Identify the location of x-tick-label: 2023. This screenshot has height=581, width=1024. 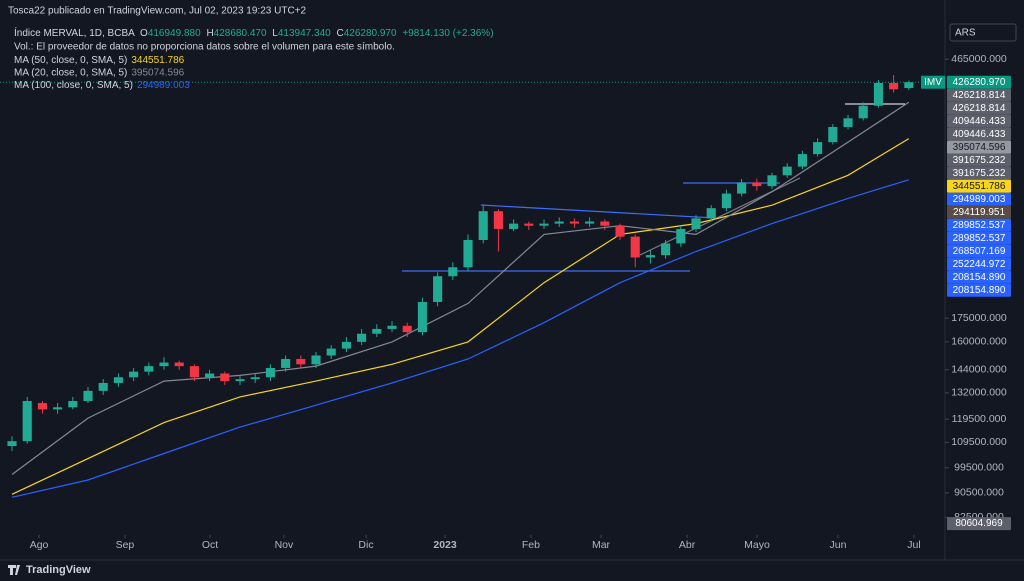
(445, 545).